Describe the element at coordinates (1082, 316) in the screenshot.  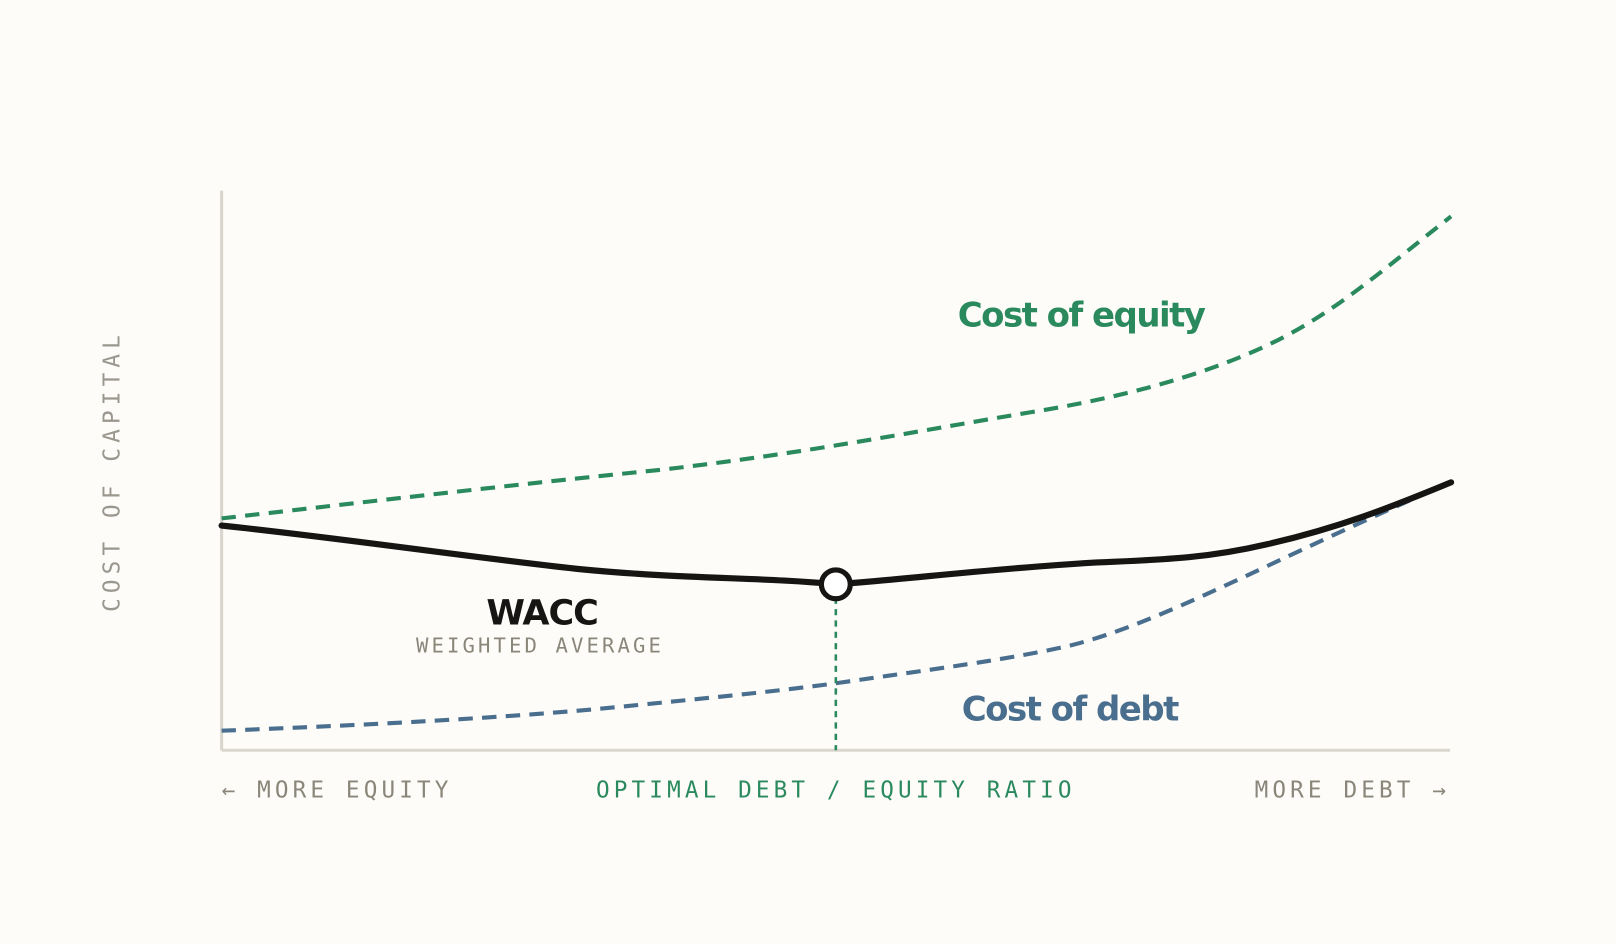
I see `equity-label: Cost of equity` at that location.